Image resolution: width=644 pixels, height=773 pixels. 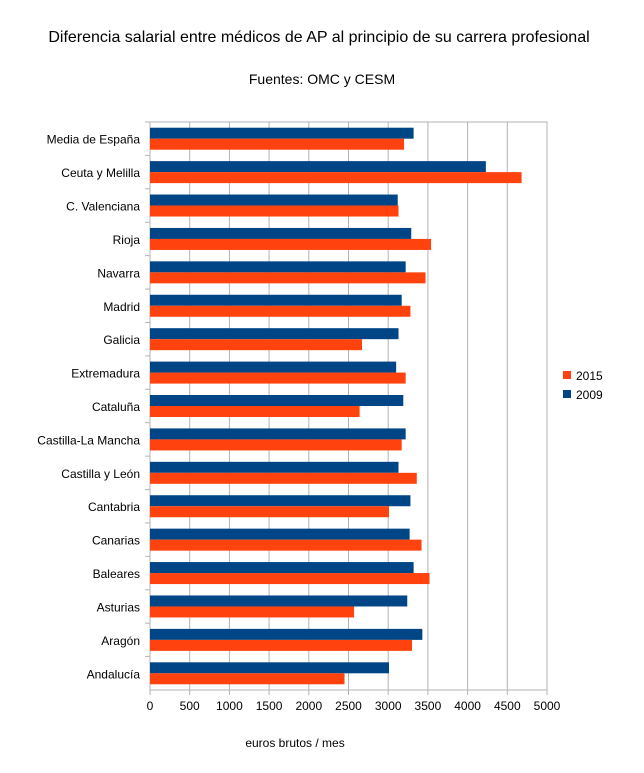 What do you see at coordinates (105, 374) in the screenshot?
I see `category-label: Extremadura` at bounding box center [105, 374].